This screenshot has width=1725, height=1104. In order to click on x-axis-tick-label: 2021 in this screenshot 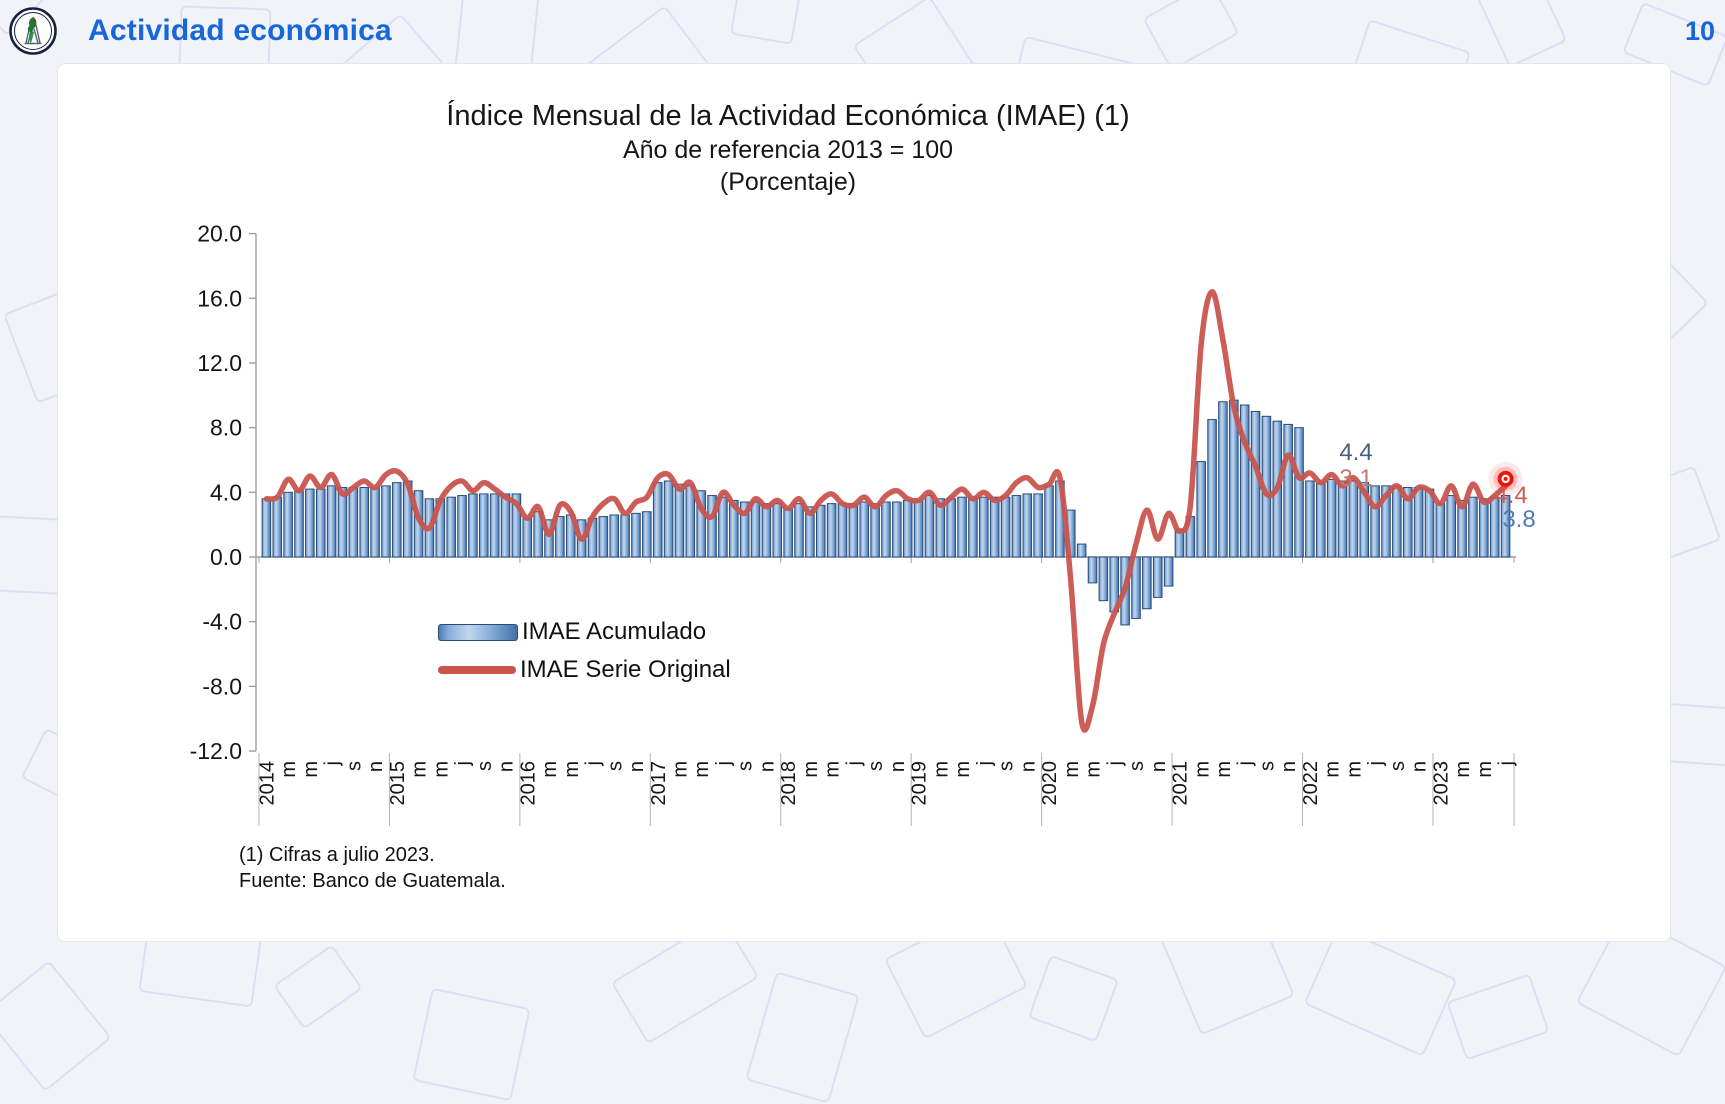, I will do `click(1181, 783)`.